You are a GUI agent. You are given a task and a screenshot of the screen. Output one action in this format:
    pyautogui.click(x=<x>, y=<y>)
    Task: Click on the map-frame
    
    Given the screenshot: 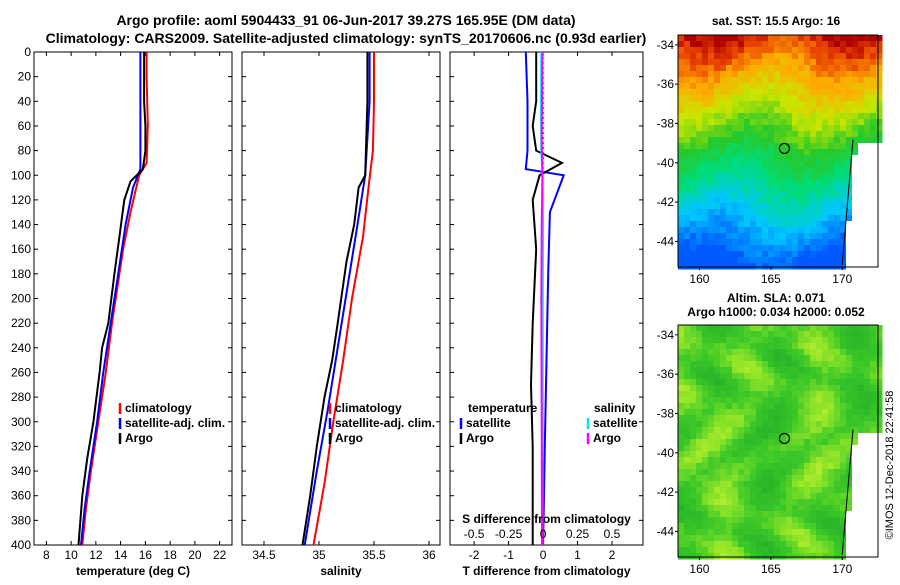 What is the action you would take?
    pyautogui.click(x=778, y=151)
    